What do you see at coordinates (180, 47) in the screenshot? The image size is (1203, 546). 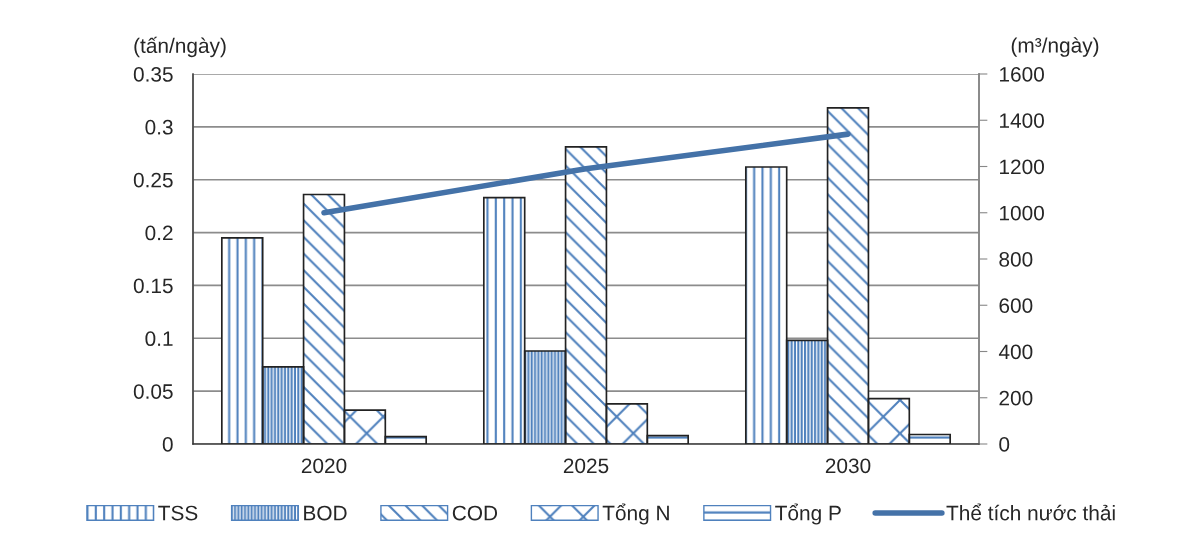 I see `y-axis-title: (tấn/ngày)` at bounding box center [180, 47].